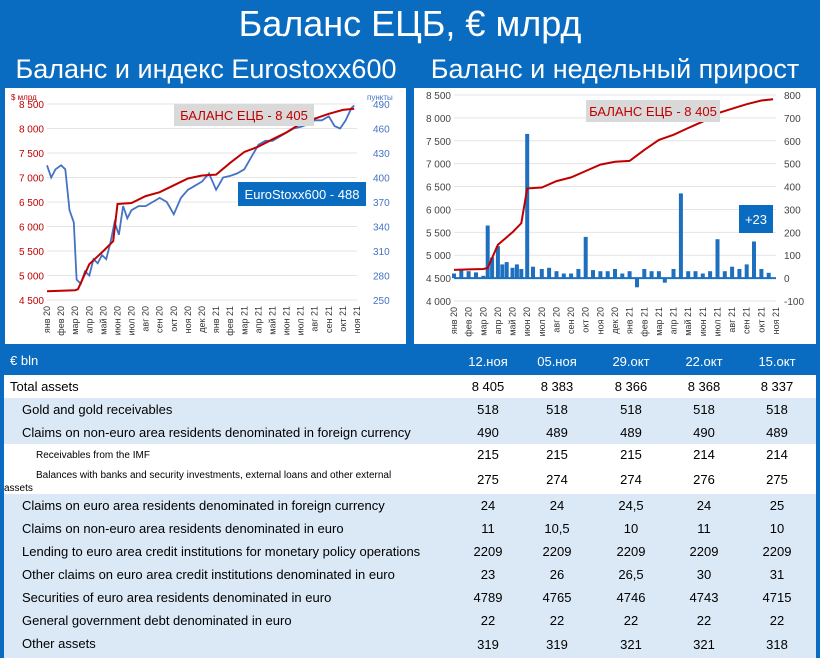 The height and width of the screenshot is (658, 820). I want to click on right-tick-label: 200, so click(792, 233).